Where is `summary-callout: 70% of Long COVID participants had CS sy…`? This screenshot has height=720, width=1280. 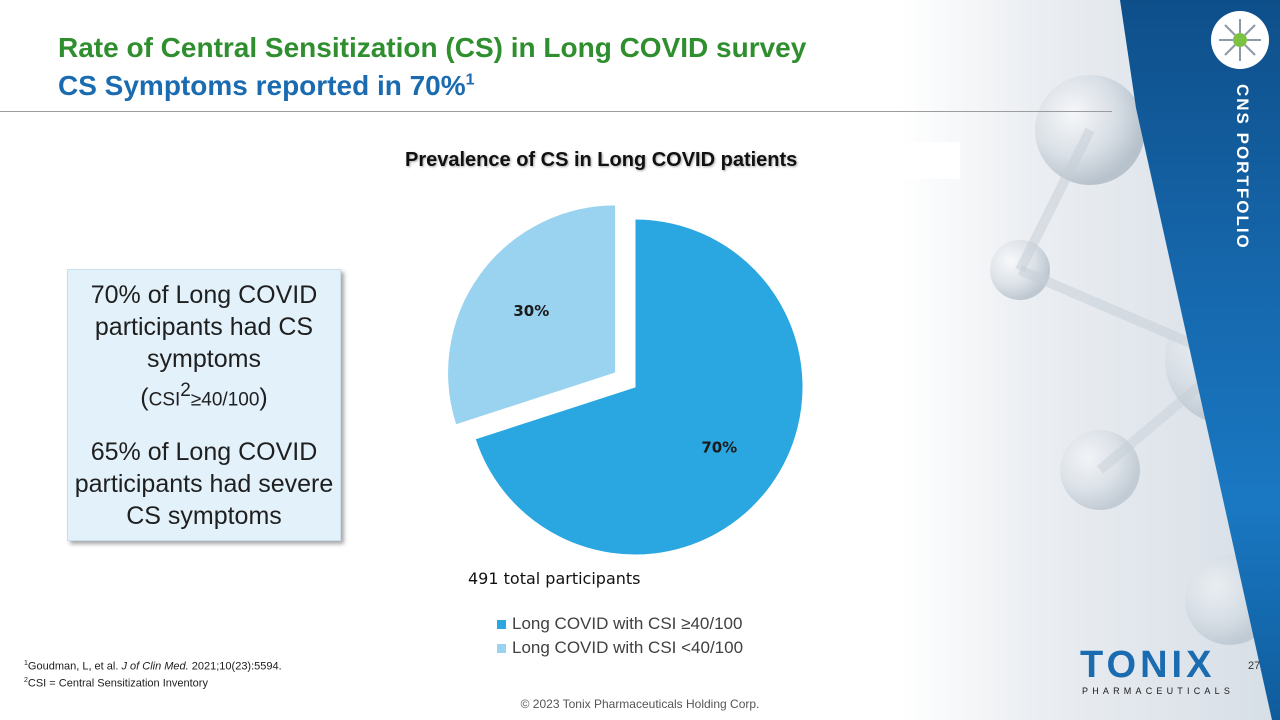 summary-callout: 70% of Long COVID participants had CS sy… is located at coordinates (204, 405).